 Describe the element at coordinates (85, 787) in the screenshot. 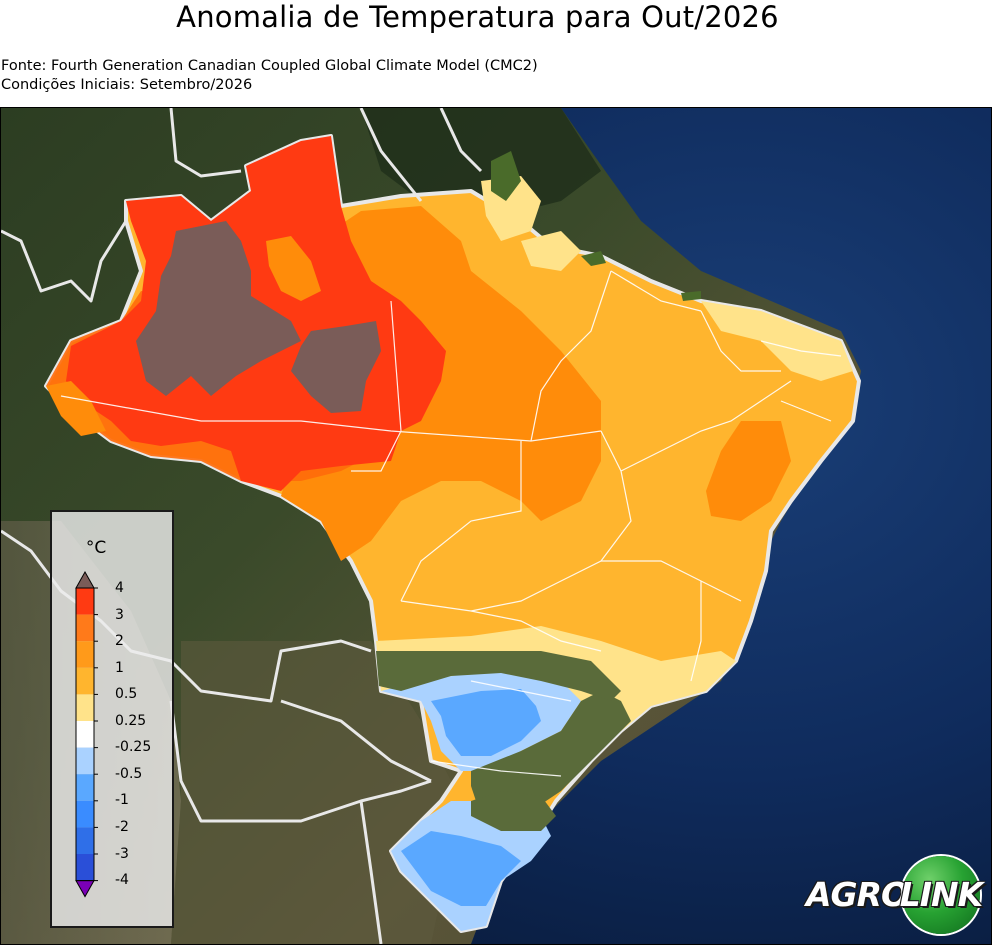

I see `legend-band-neg-0.5-1` at that location.